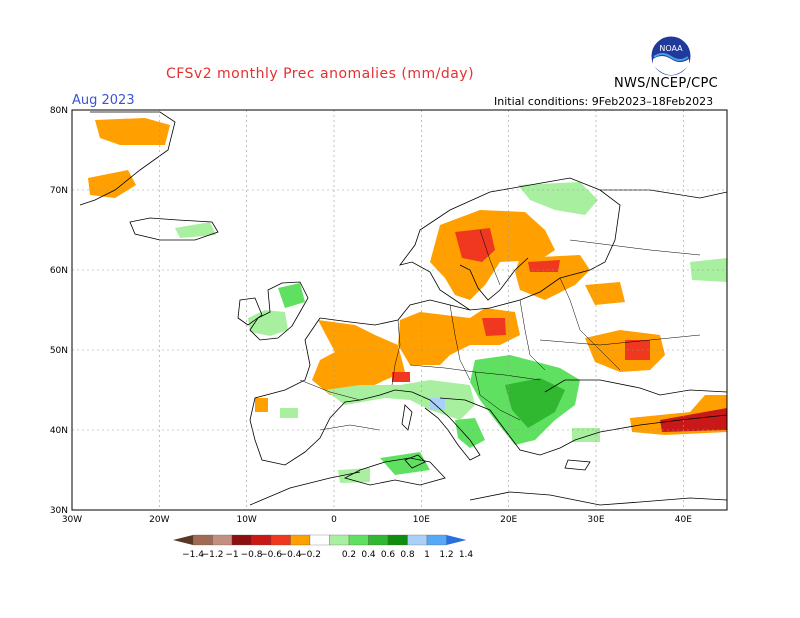  I want to click on colorbar-tick-label: −0.2, so click(310, 555).